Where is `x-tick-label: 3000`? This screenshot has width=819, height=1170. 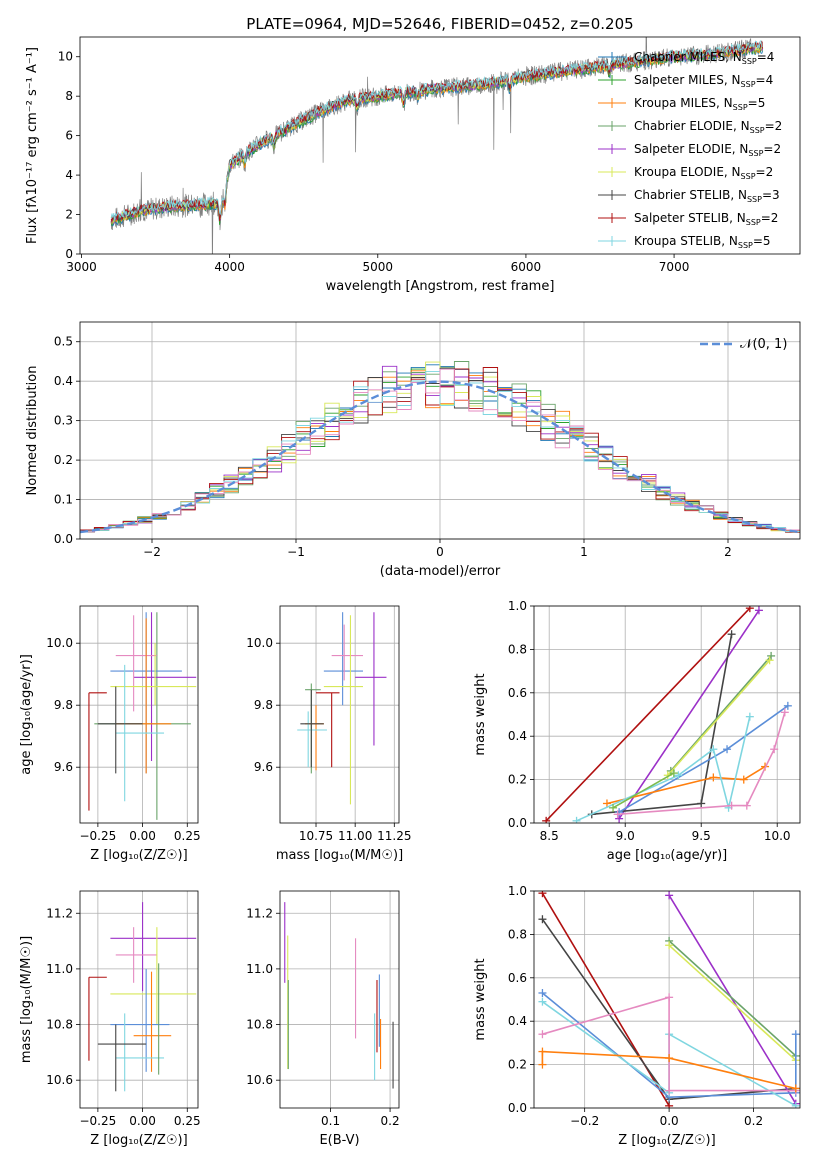 x-tick-label: 3000 is located at coordinates (81, 267).